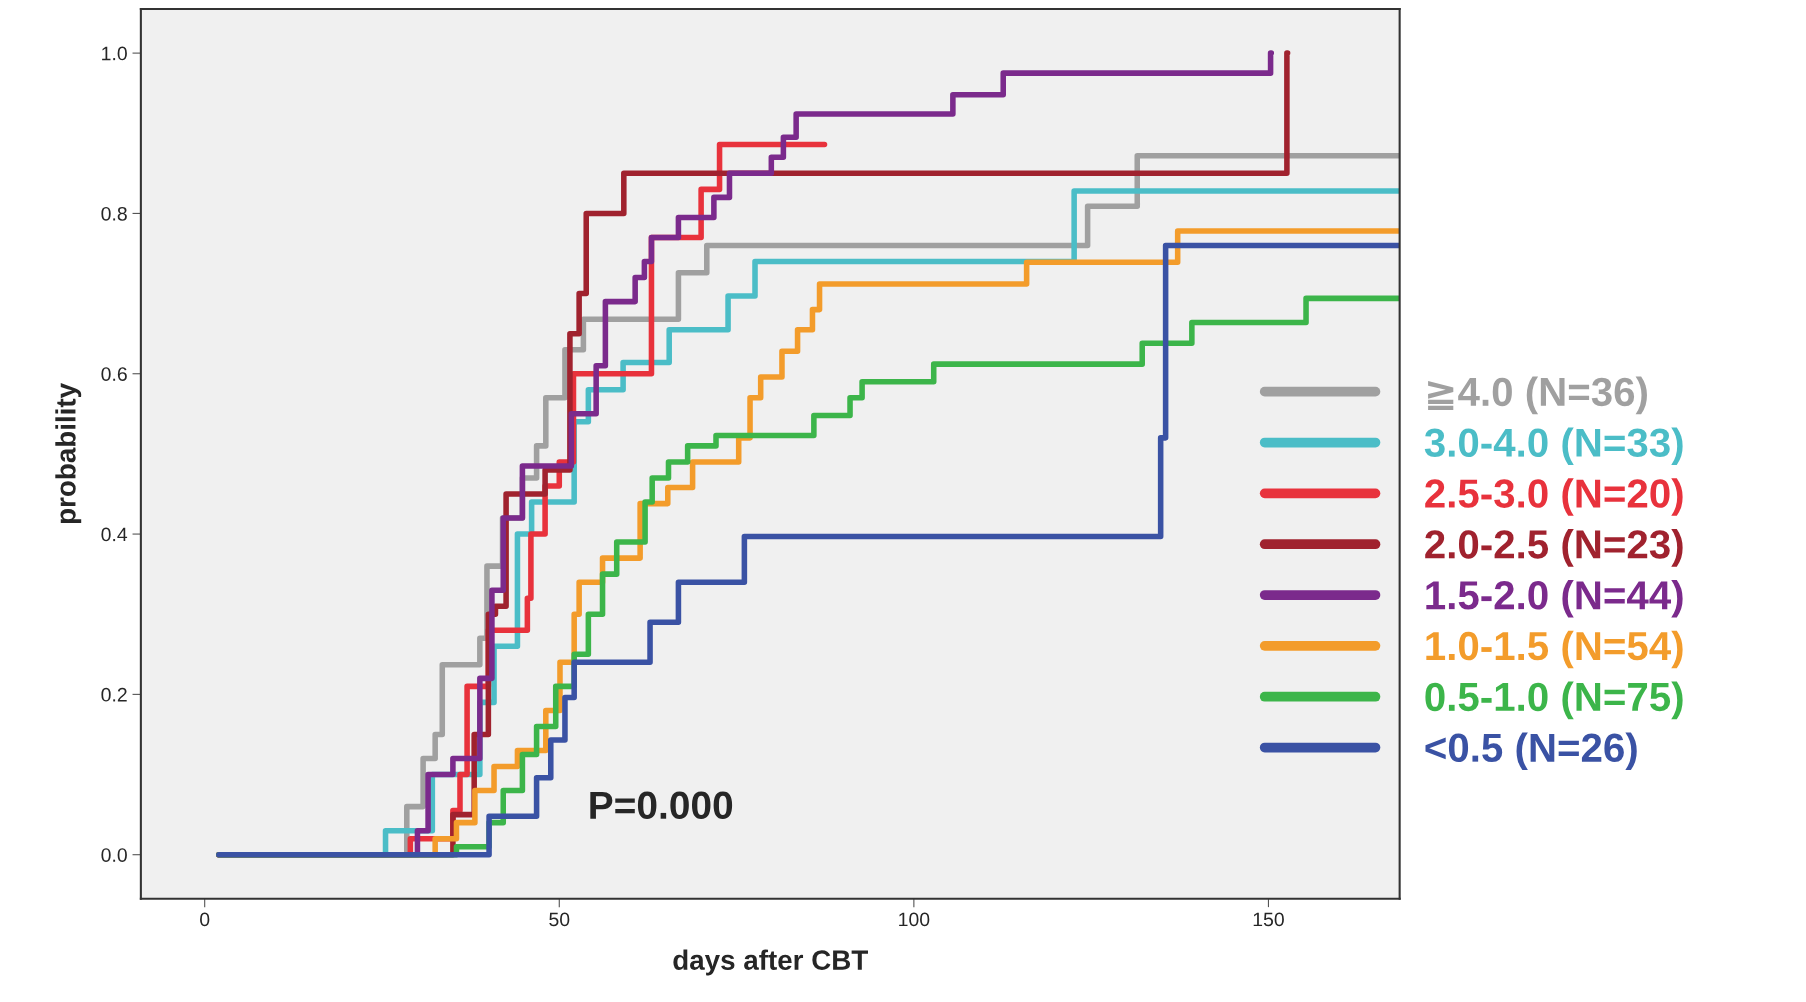 Image resolution: width=1806 pixels, height=1002 pixels. Describe the element at coordinates (114, 53) in the screenshot. I see `y-tick-label: 1.0` at that location.